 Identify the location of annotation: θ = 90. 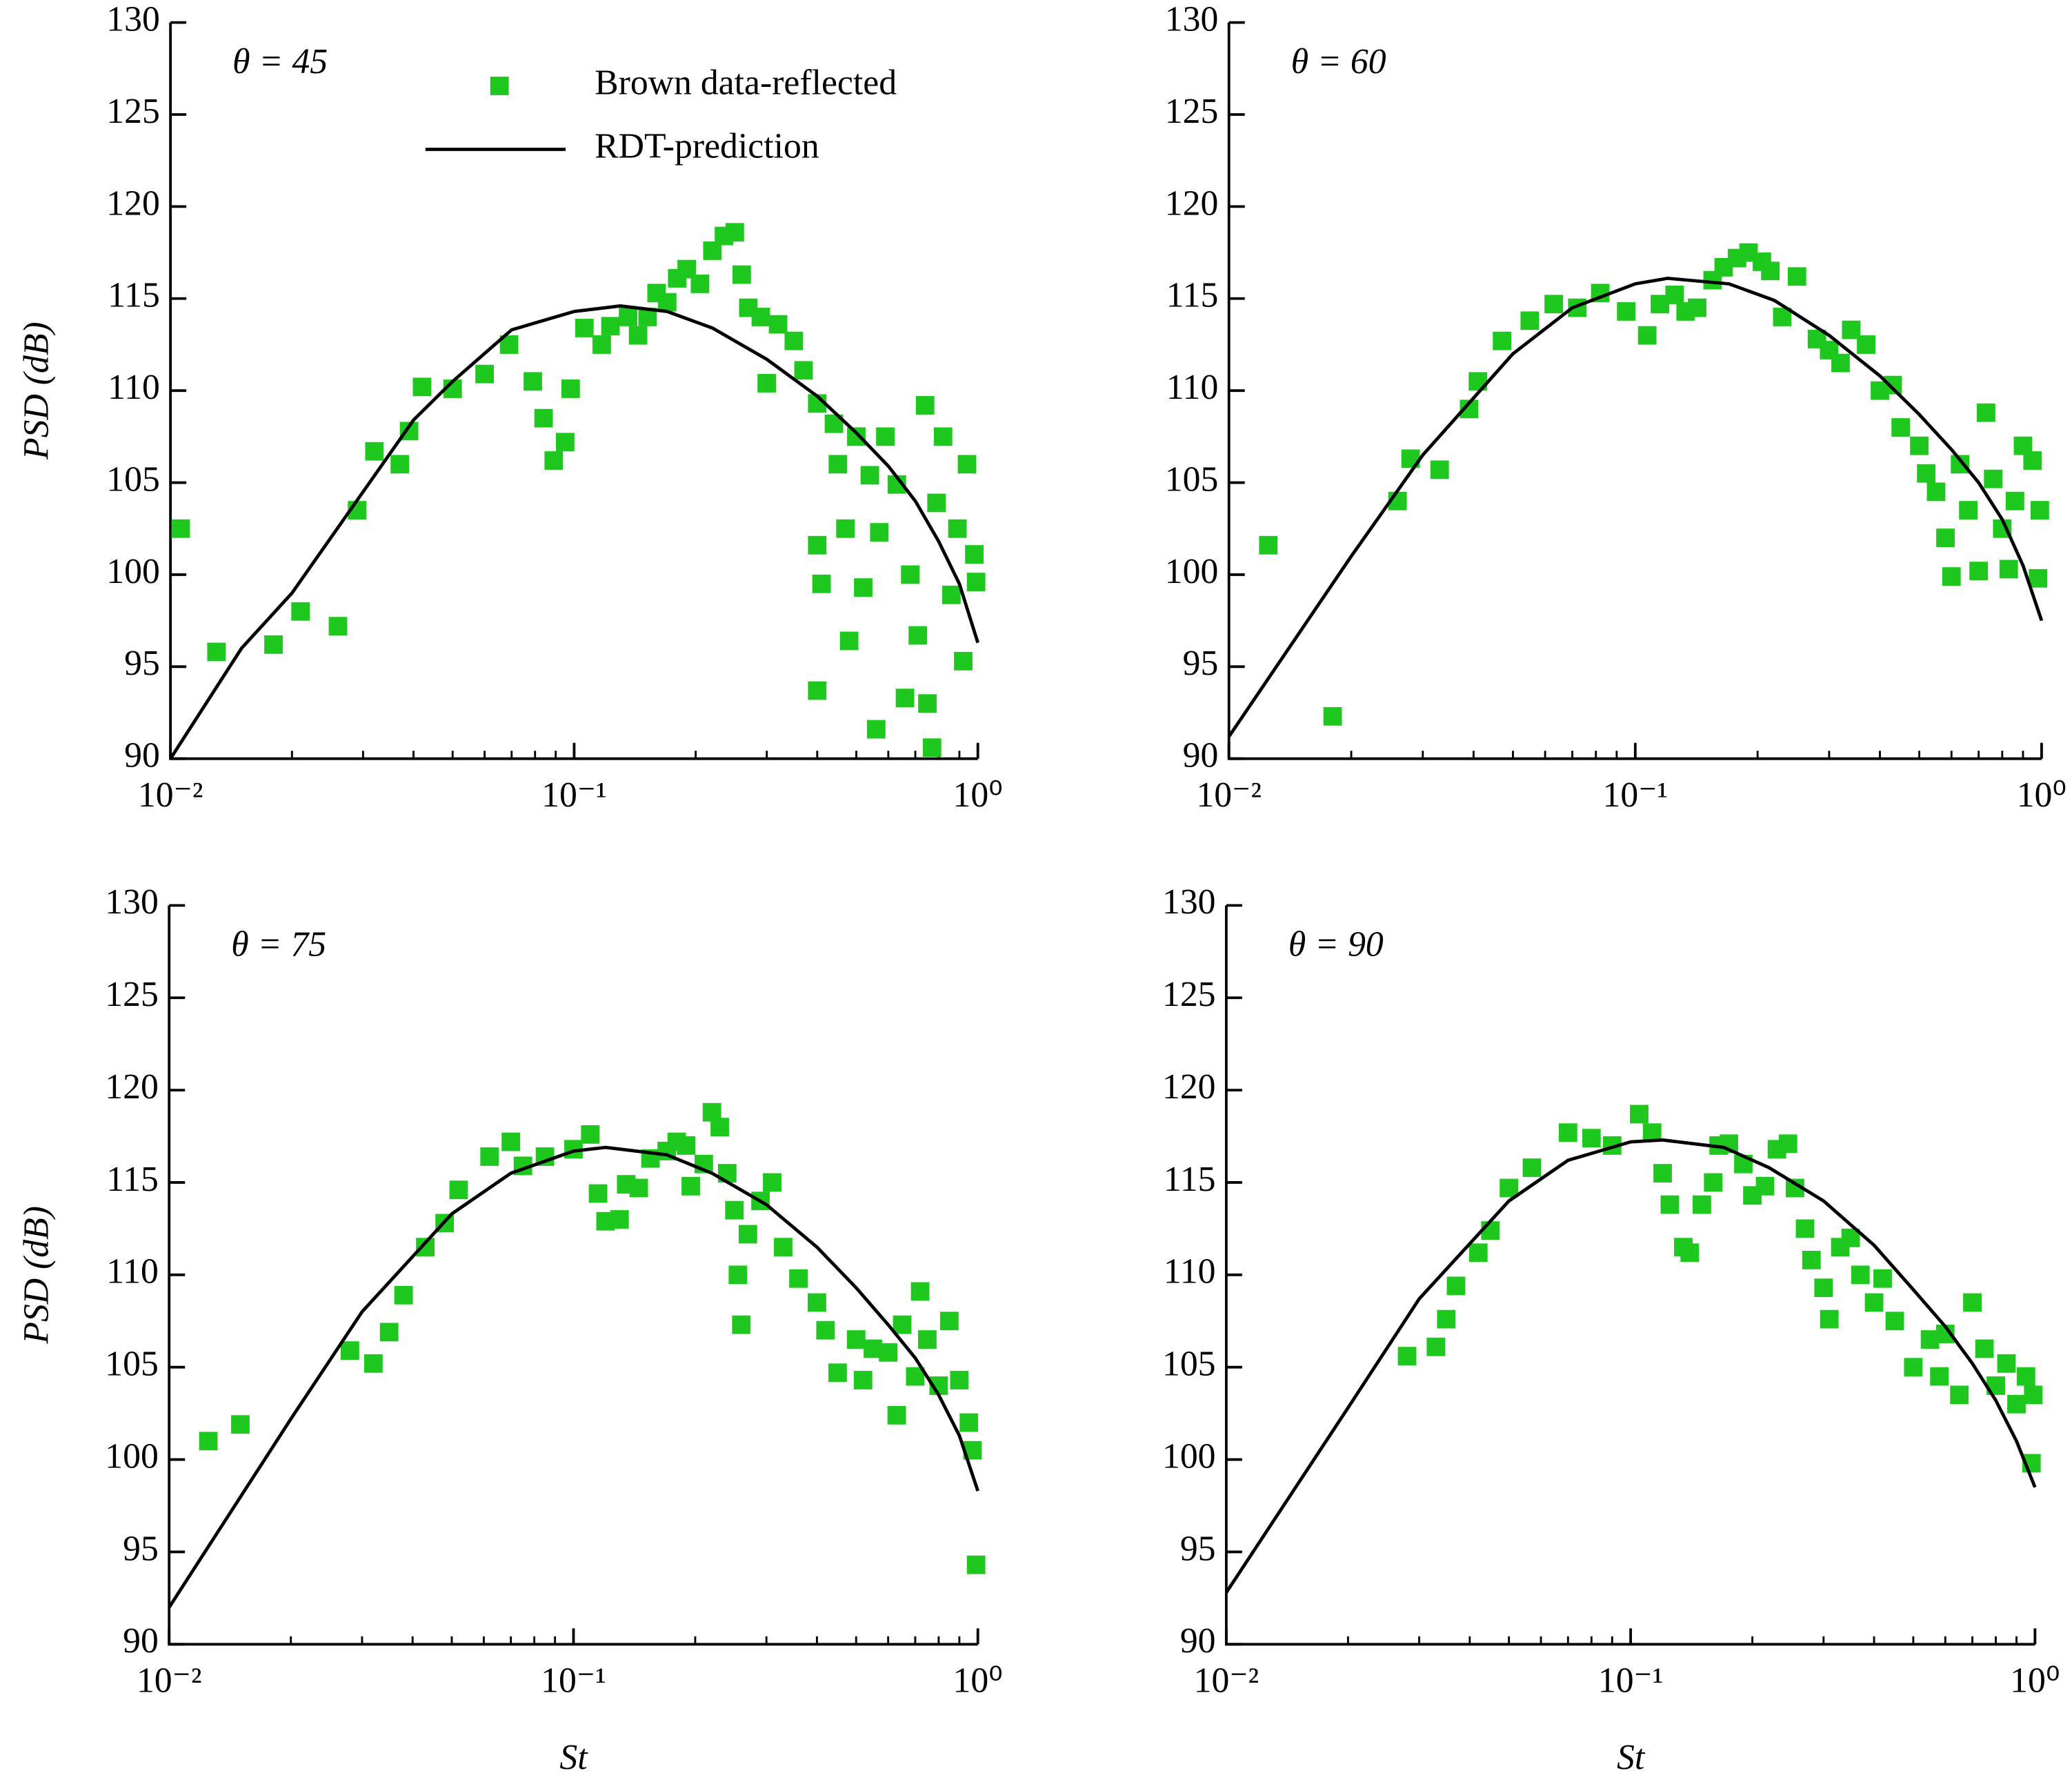
(1336, 945).